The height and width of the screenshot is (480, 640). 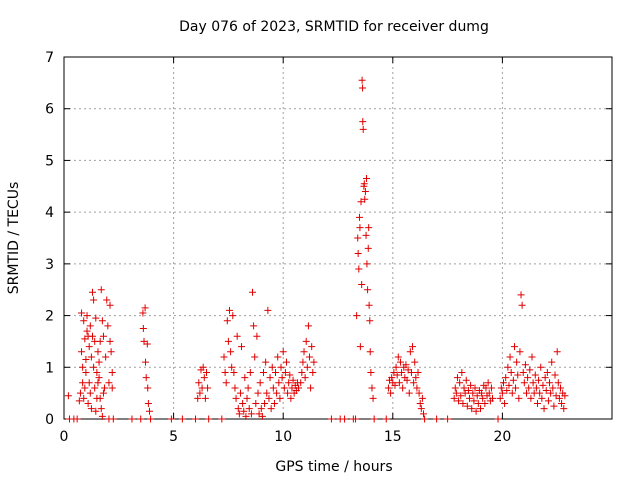 I want to click on x-axis-label: GPS time / hours, so click(x=333, y=467).